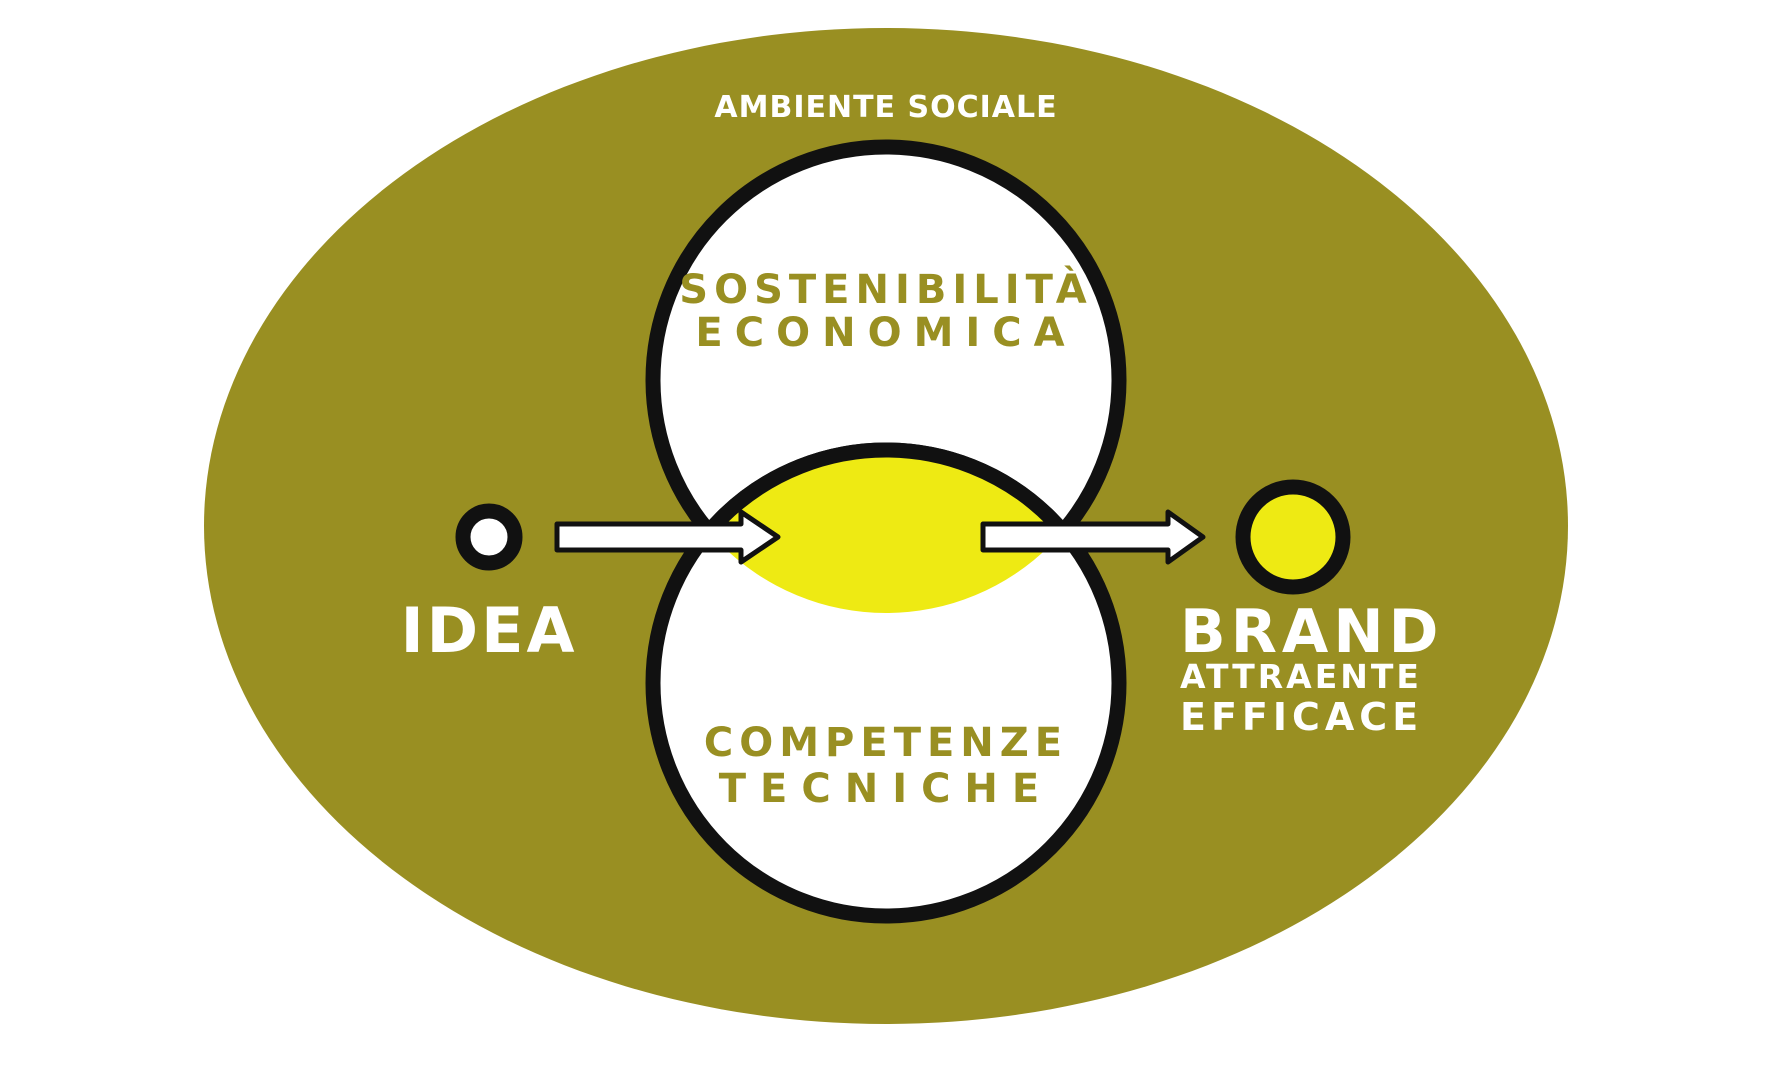 Image resolution: width=1772 pixels, height=1092 pixels. What do you see at coordinates (489, 630) in the screenshot?
I see `idea-label: IDEA` at bounding box center [489, 630].